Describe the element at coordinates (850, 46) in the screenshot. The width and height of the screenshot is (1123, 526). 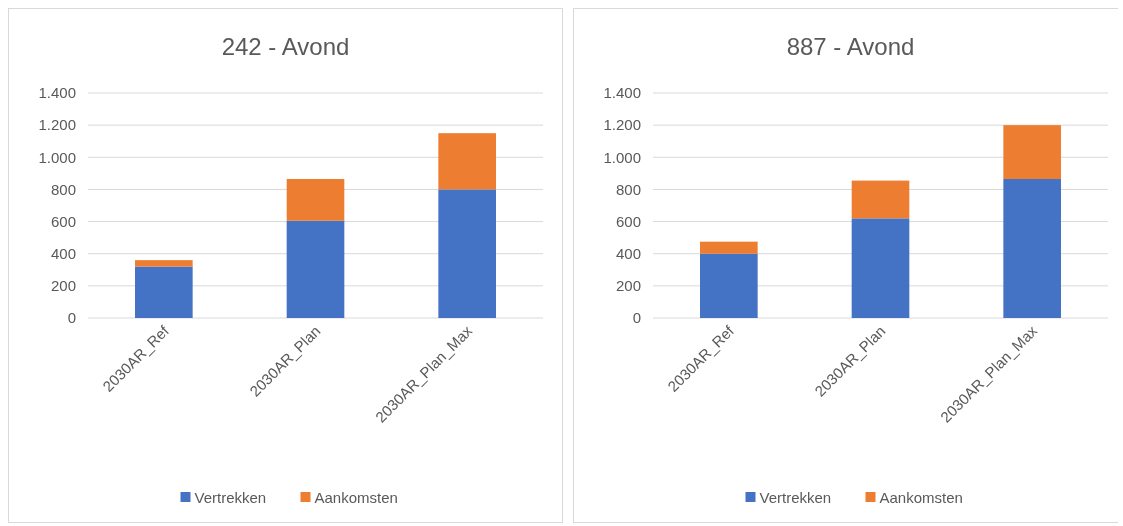
I see `chart-title: 887 - Avond` at that location.